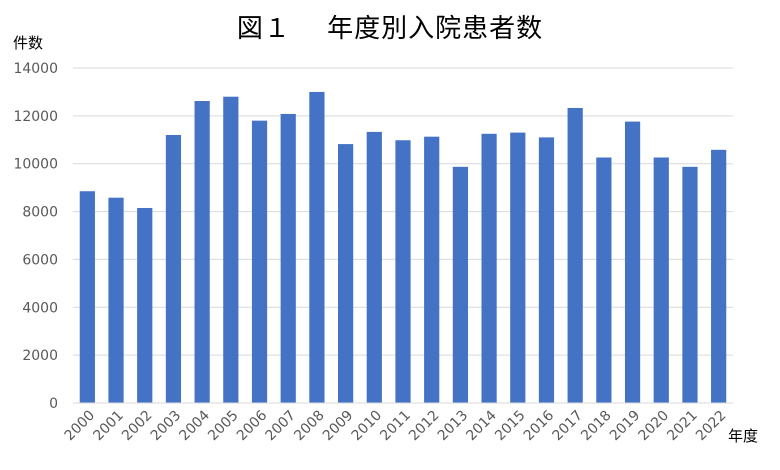  I want to click on chart-title: 図１ 年度別入院患者数, so click(390, 29).